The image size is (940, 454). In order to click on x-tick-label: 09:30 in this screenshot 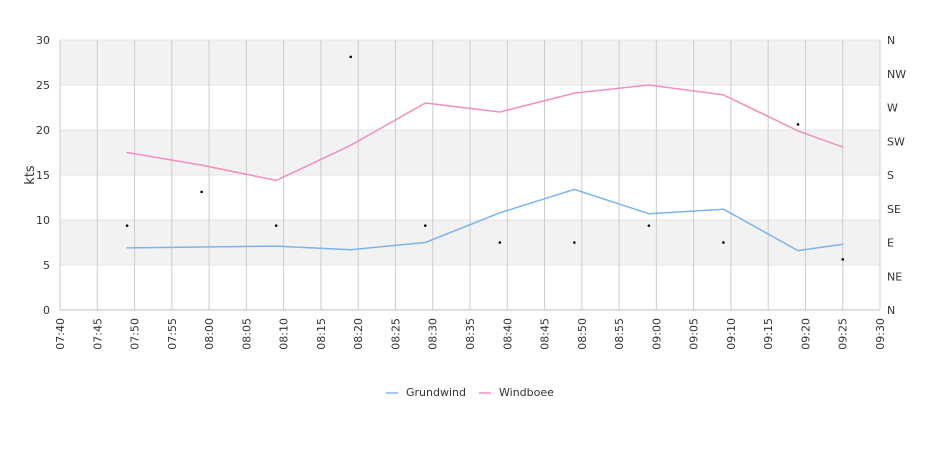, I will do `click(880, 334)`.